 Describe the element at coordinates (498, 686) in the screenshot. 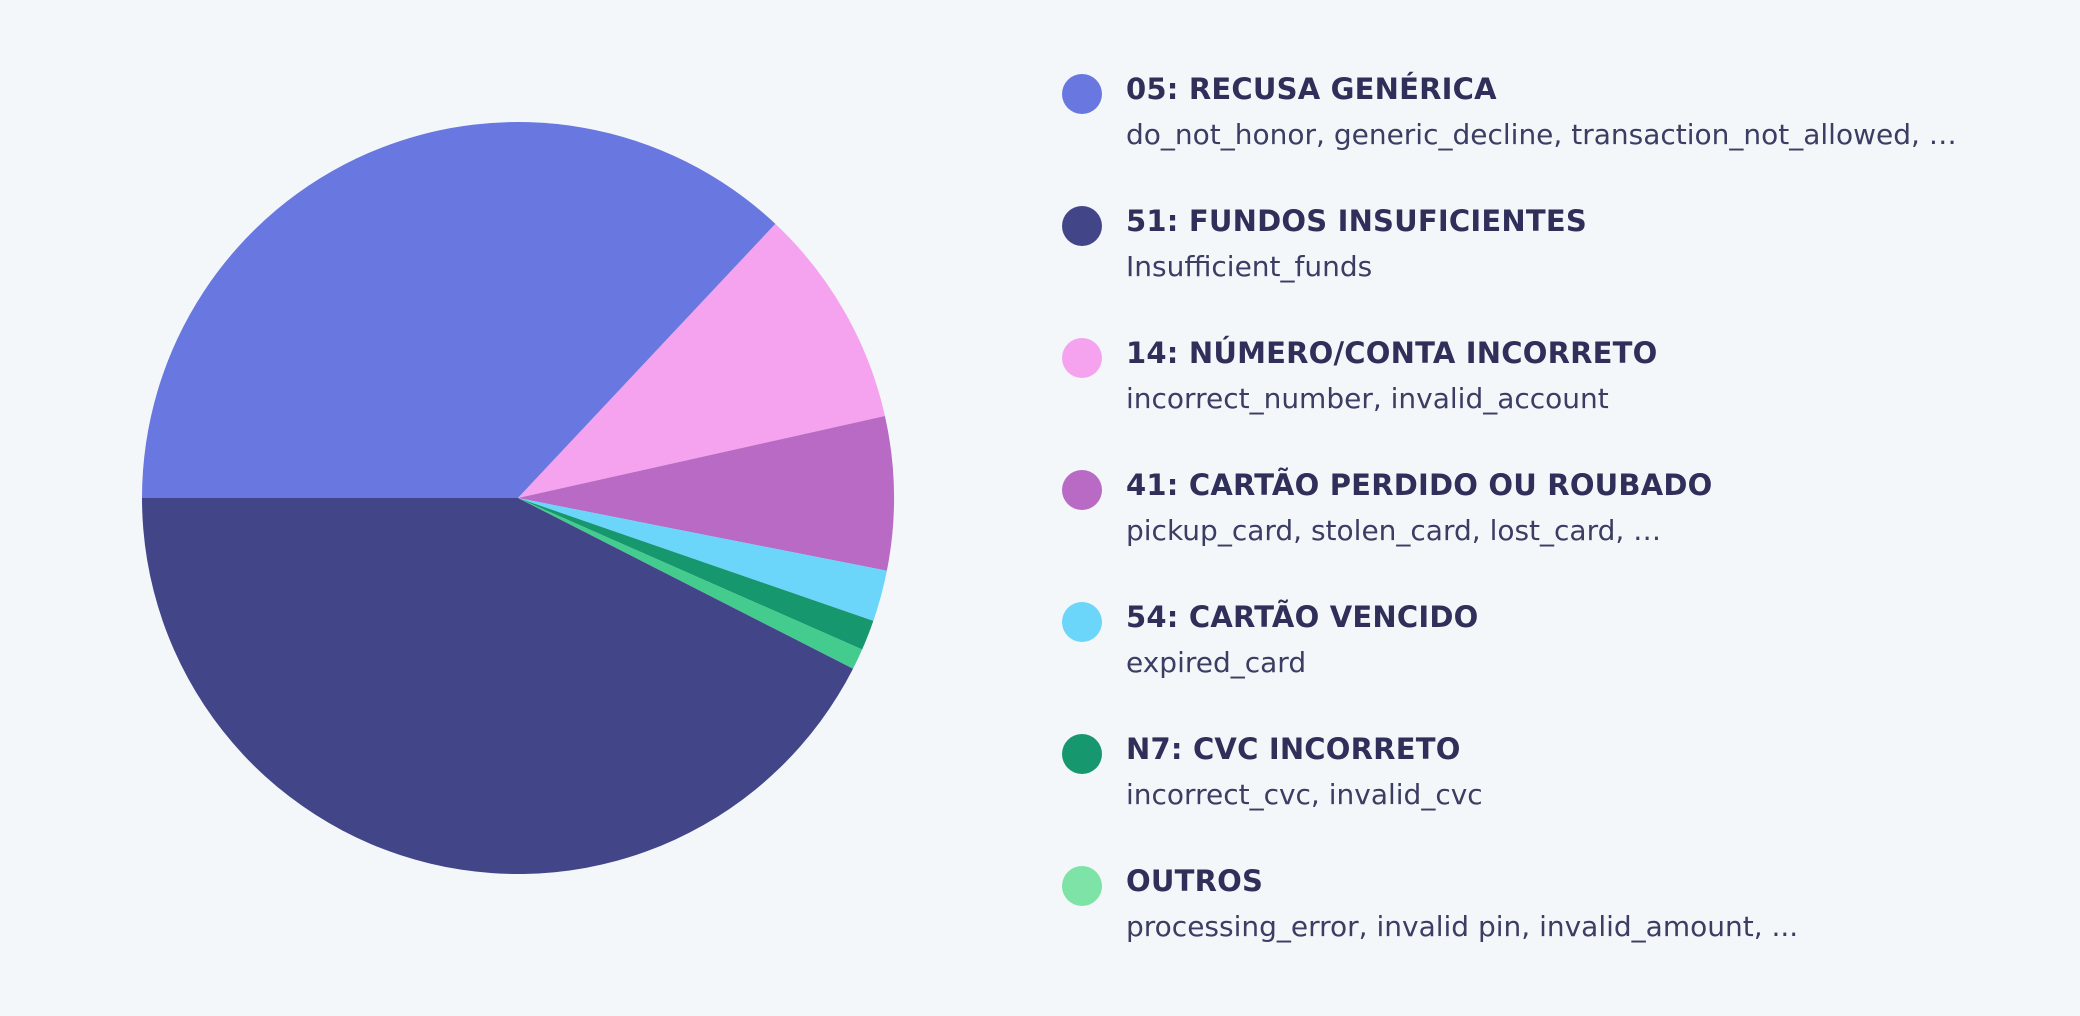

I see `pie-slice-51-fundos-insuficientes` at that location.